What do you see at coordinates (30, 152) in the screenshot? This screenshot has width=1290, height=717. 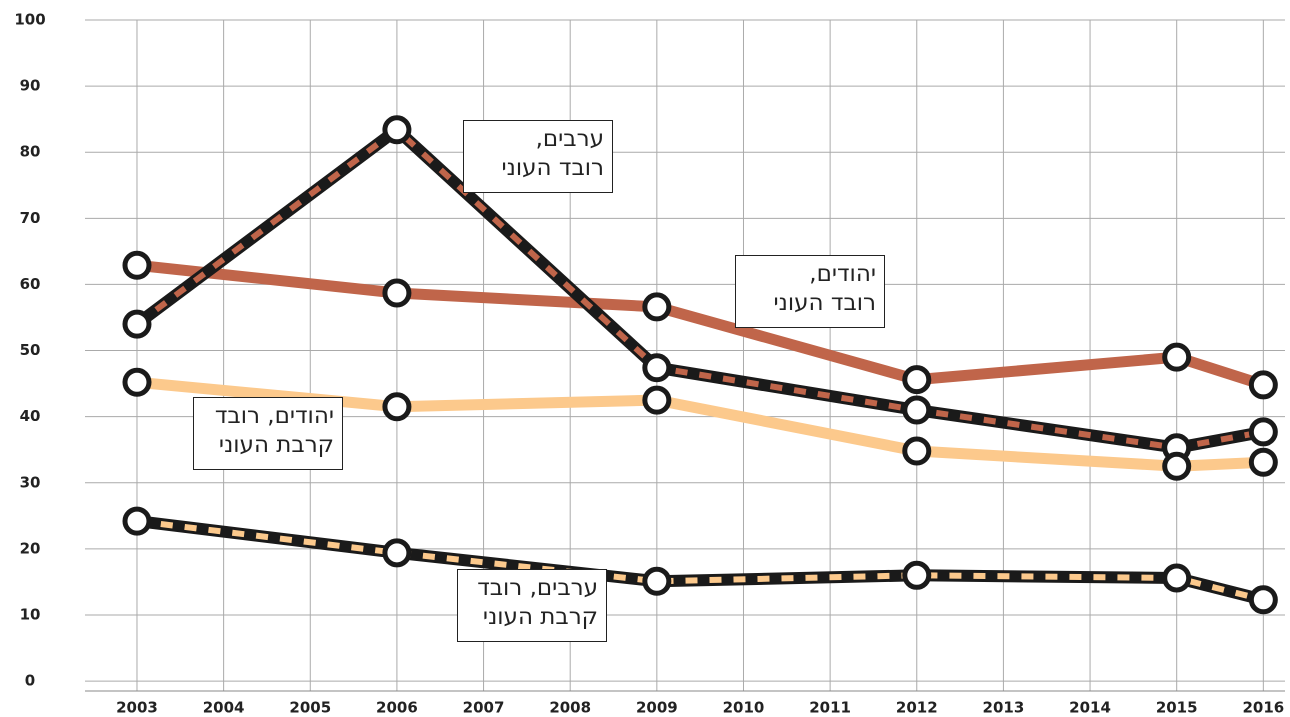 I see `y-tick-label: 80` at bounding box center [30, 152].